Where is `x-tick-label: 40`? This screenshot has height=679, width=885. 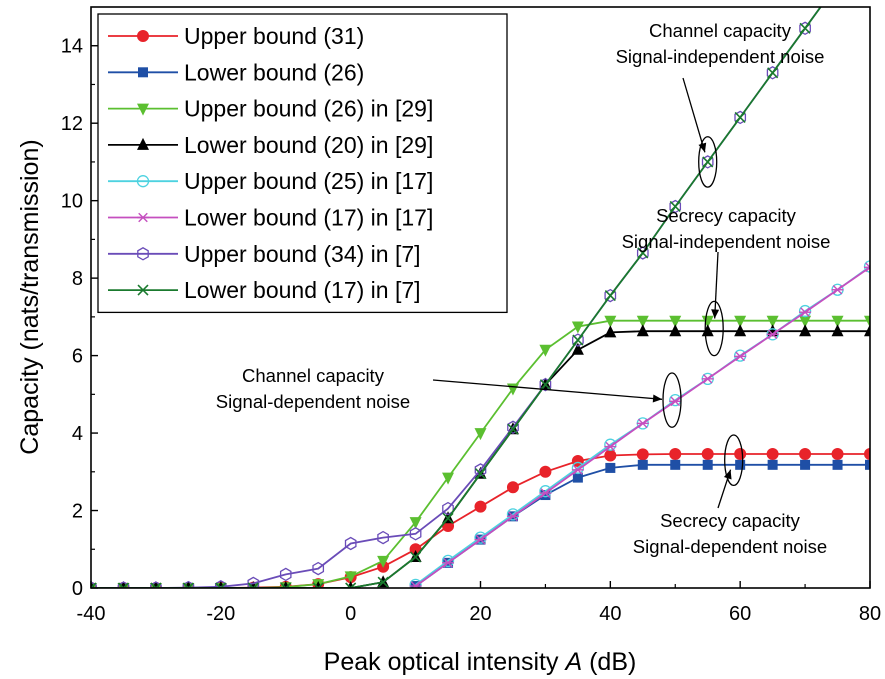
x-tick-label: 40 is located at coordinates (610, 614).